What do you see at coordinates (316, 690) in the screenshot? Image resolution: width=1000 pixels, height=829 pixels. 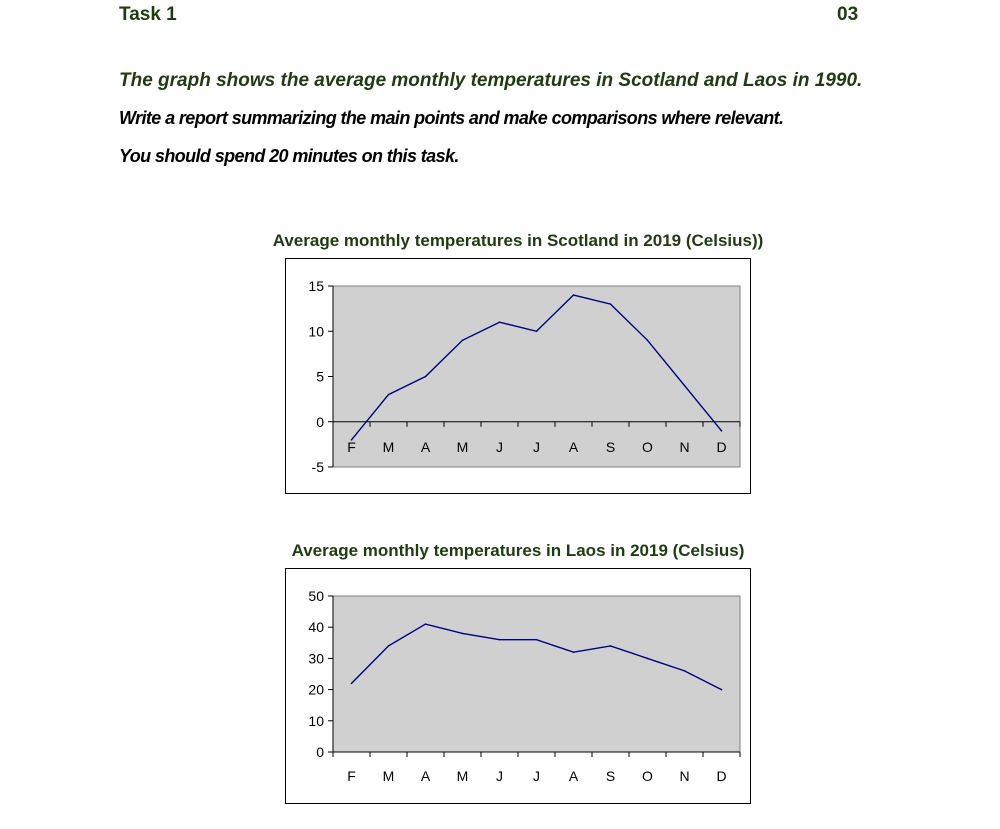 I see `y-tick-label: 20` at bounding box center [316, 690].